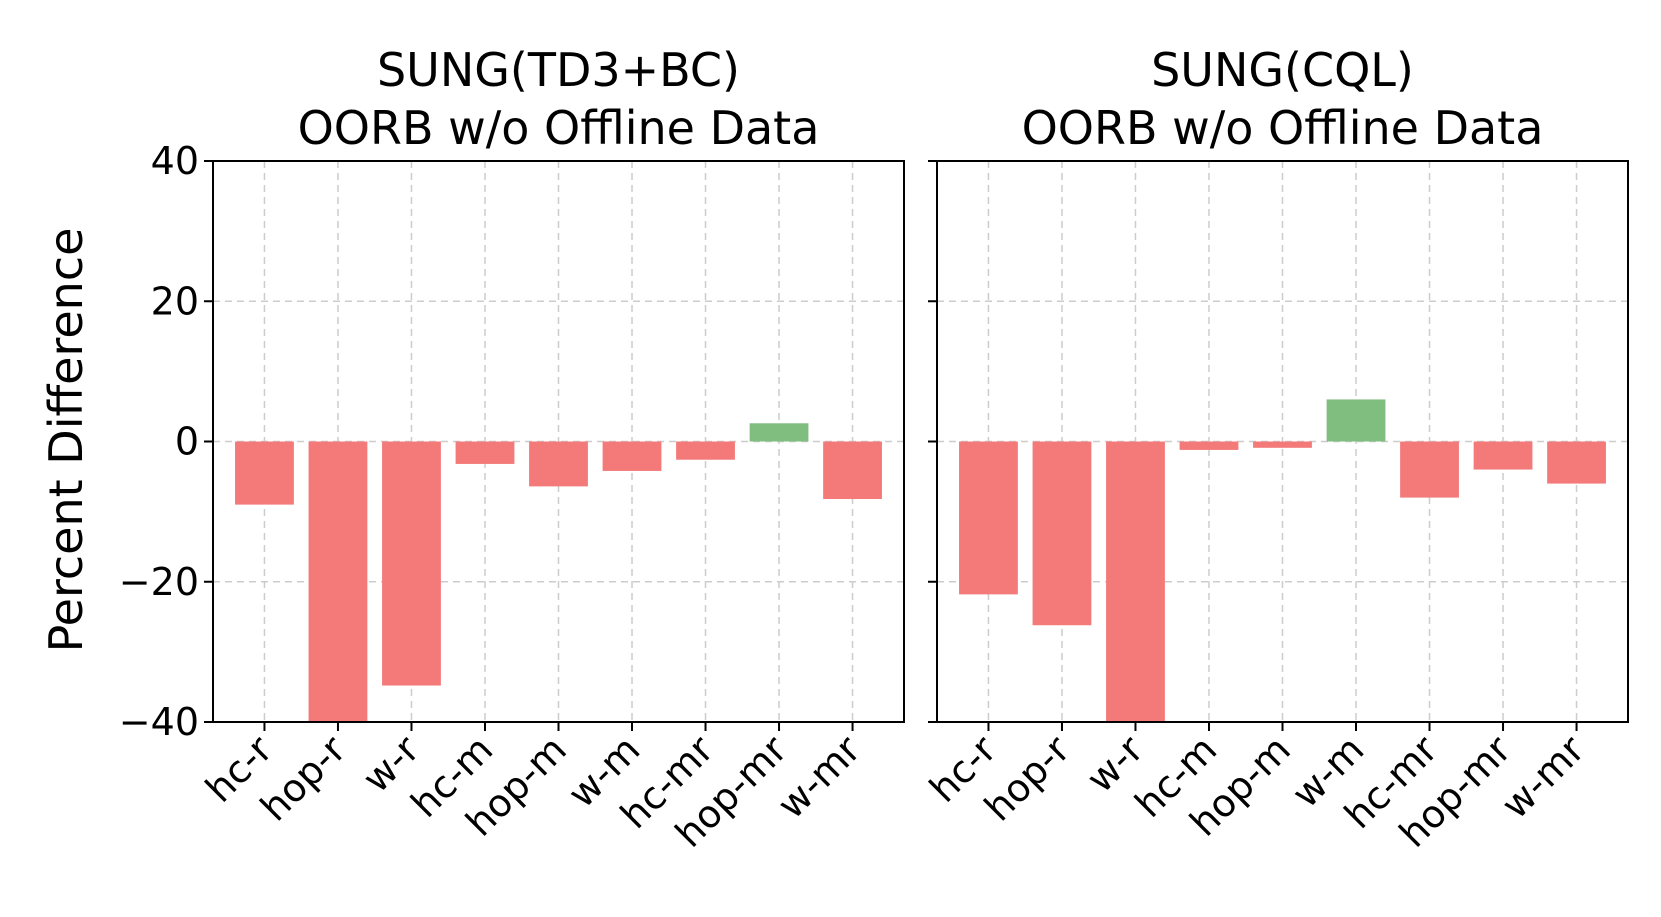 This screenshot has height=917, width=1661. What do you see at coordinates (66, 440) in the screenshot?
I see `y-axis-label: Percent Difference` at bounding box center [66, 440].